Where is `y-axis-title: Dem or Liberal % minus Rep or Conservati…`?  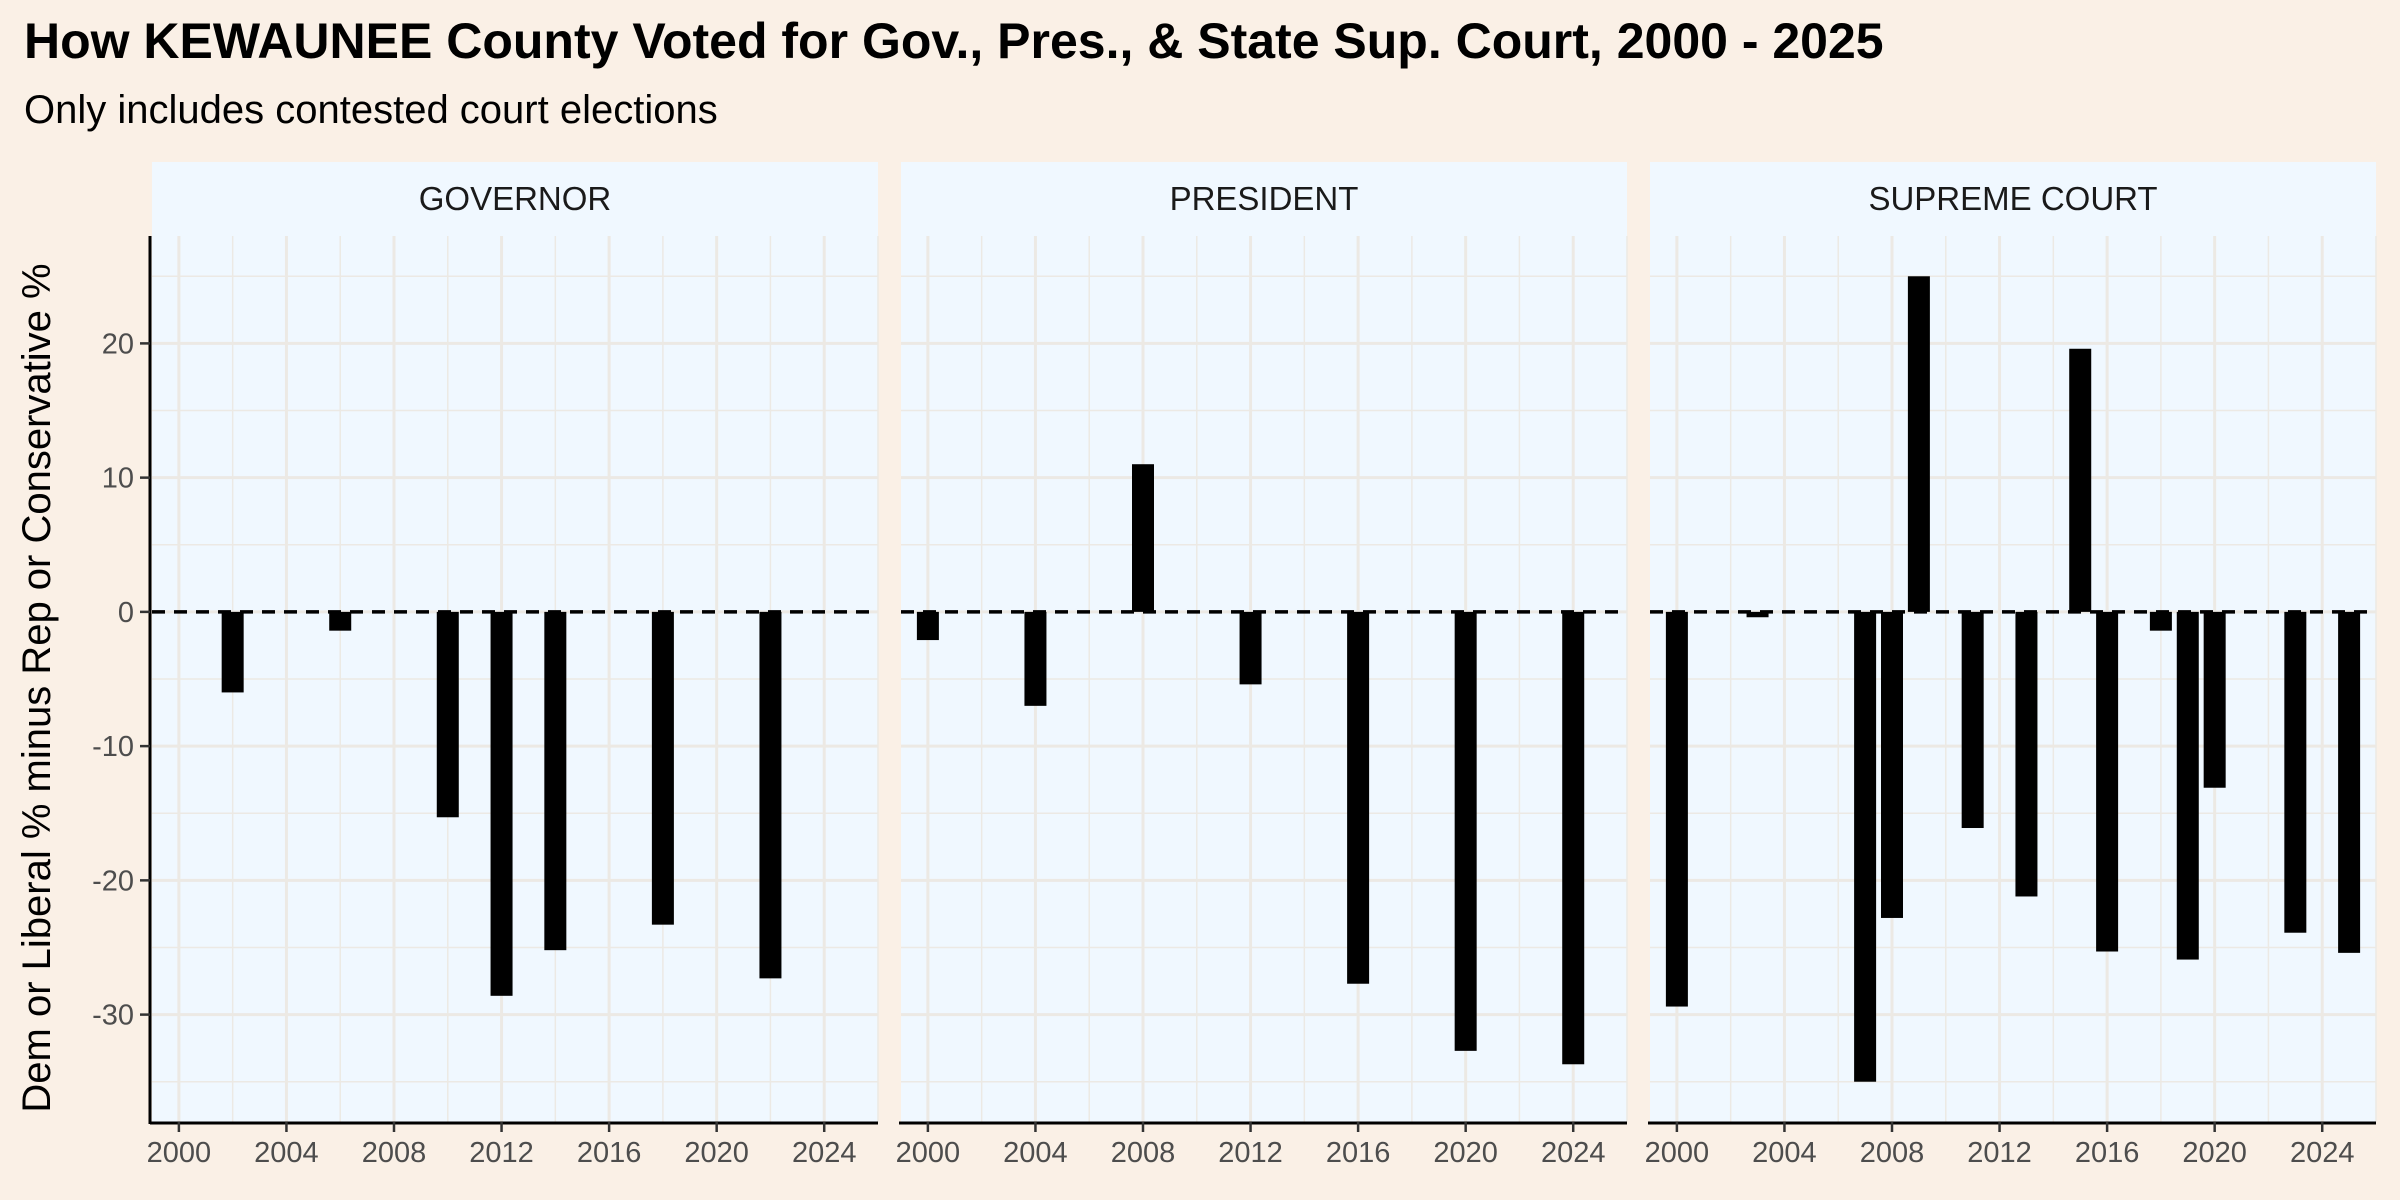
y-axis-title: Dem or Liberal % minus Rep or Conservati… is located at coordinates (37, 687).